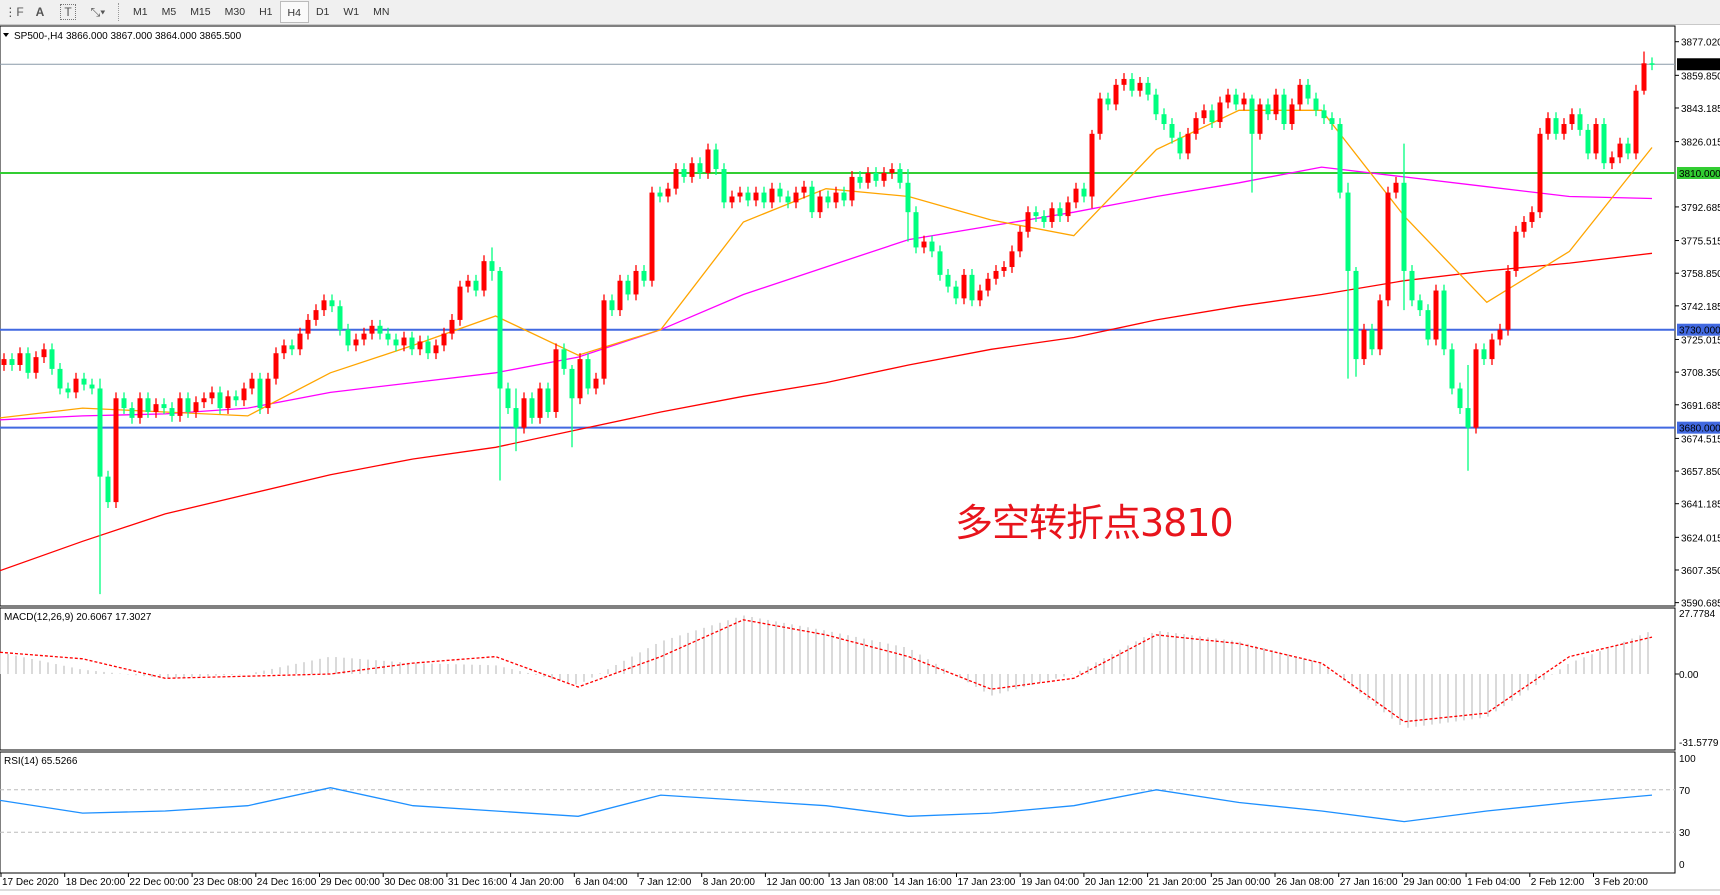  Describe the element at coordinates (1700, 43) in the screenshot. I see `price-tick-label: 3877.020` at that location.